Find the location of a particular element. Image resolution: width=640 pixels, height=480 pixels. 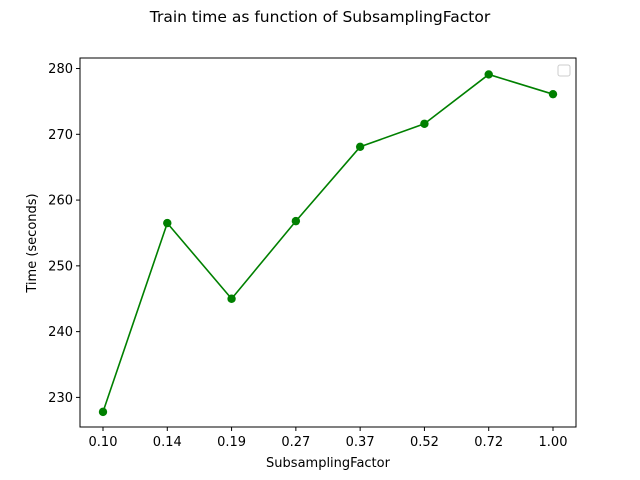

y-axis-label: Time (seconds) is located at coordinates (32, 243).